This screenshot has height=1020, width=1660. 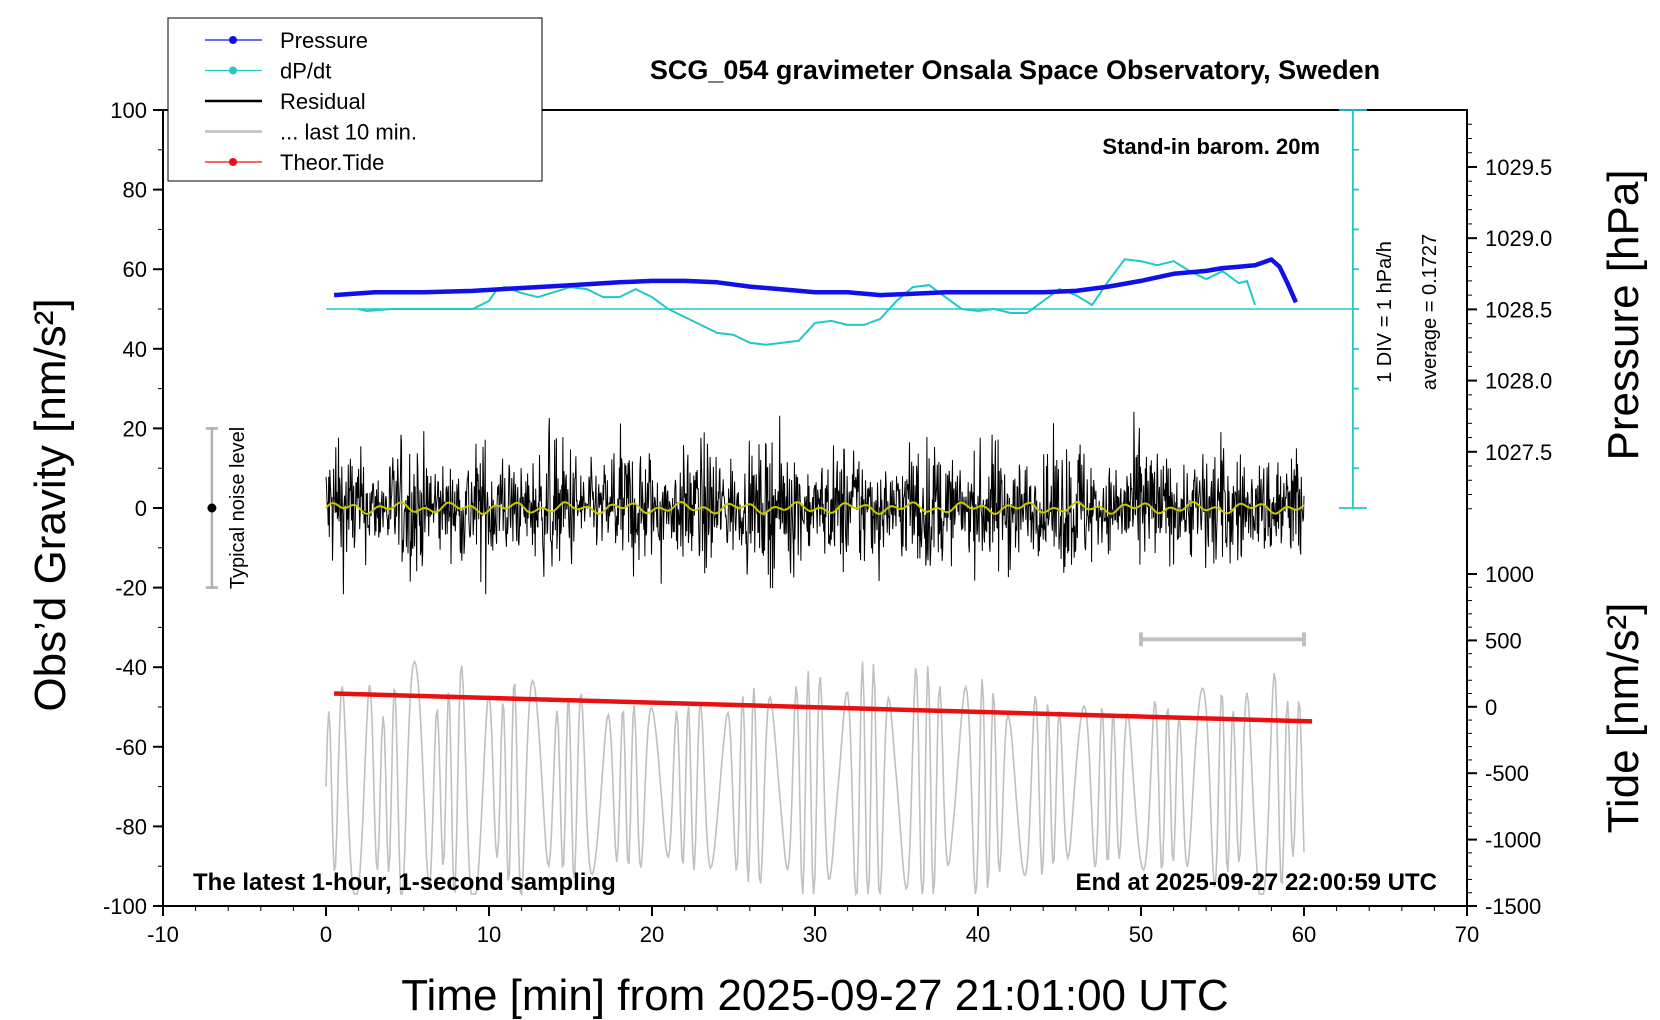 I want to click on pressure-series-line, so click(x=815, y=280).